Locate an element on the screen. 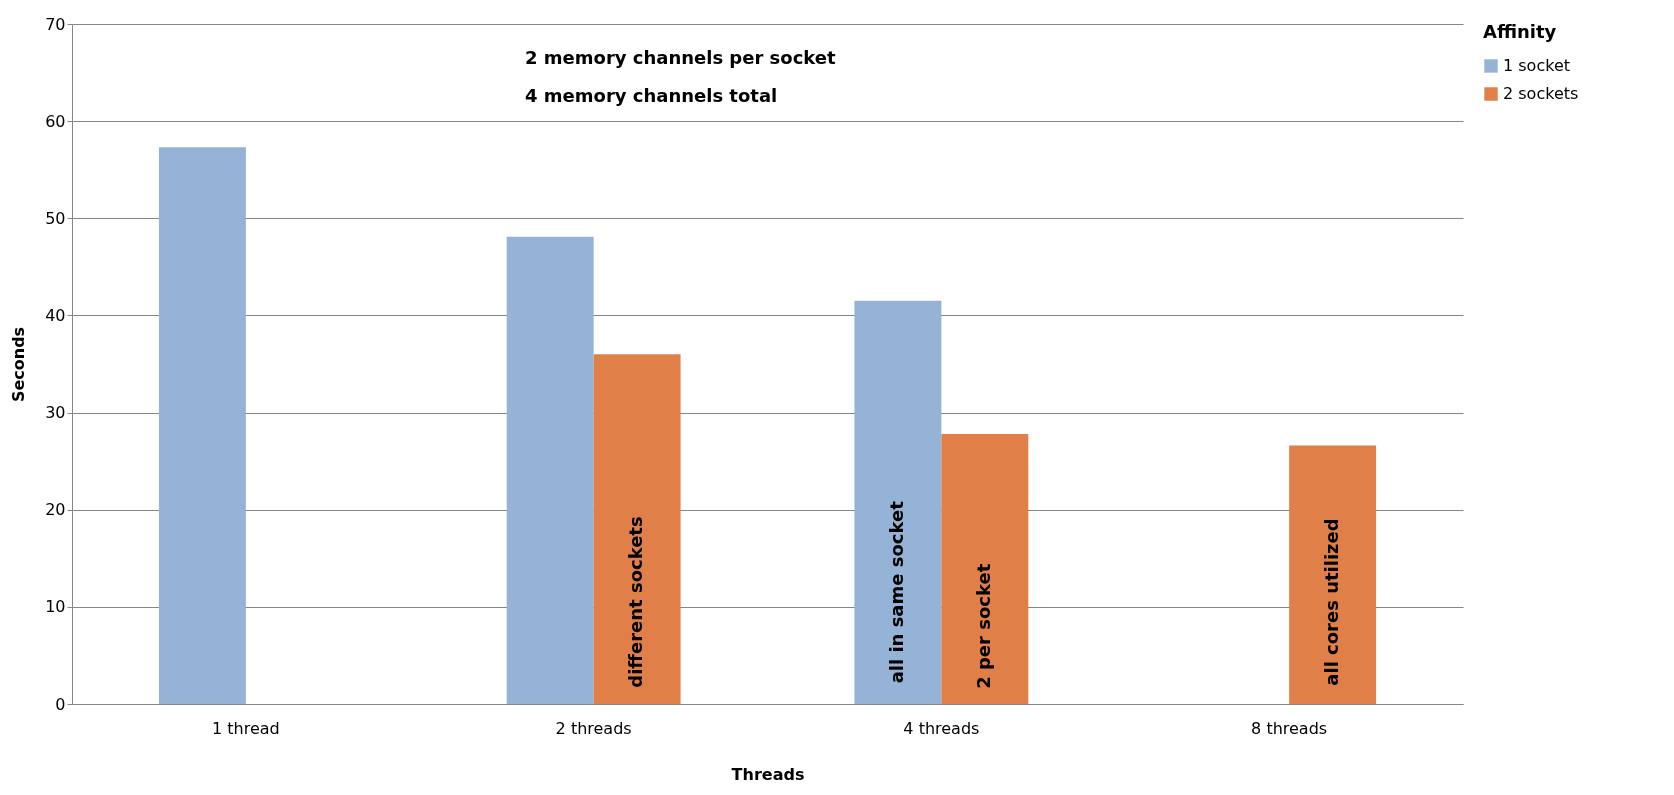 This screenshot has height=795, width=1674. annotation: 4 memory channels total is located at coordinates (651, 95).